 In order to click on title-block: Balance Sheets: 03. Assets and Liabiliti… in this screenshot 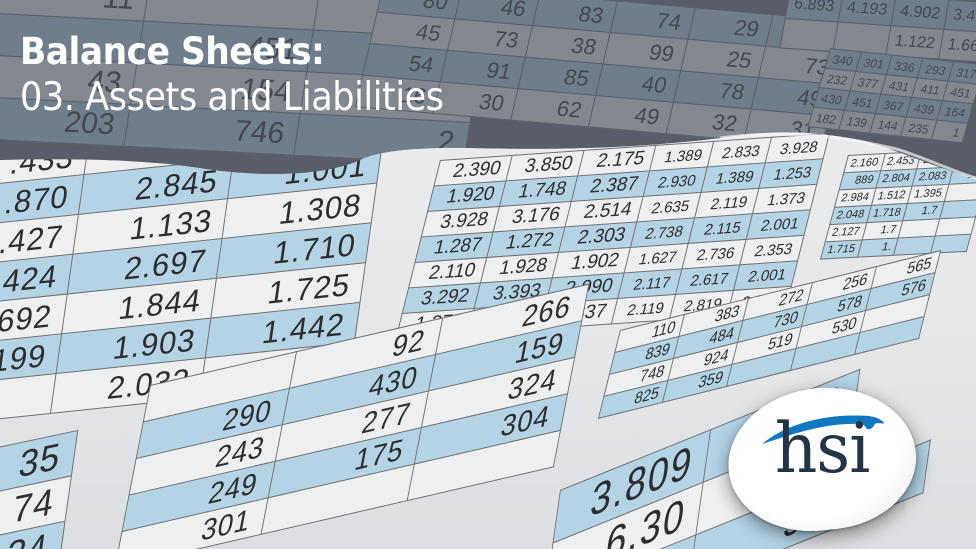, I will do `click(255, 76)`.